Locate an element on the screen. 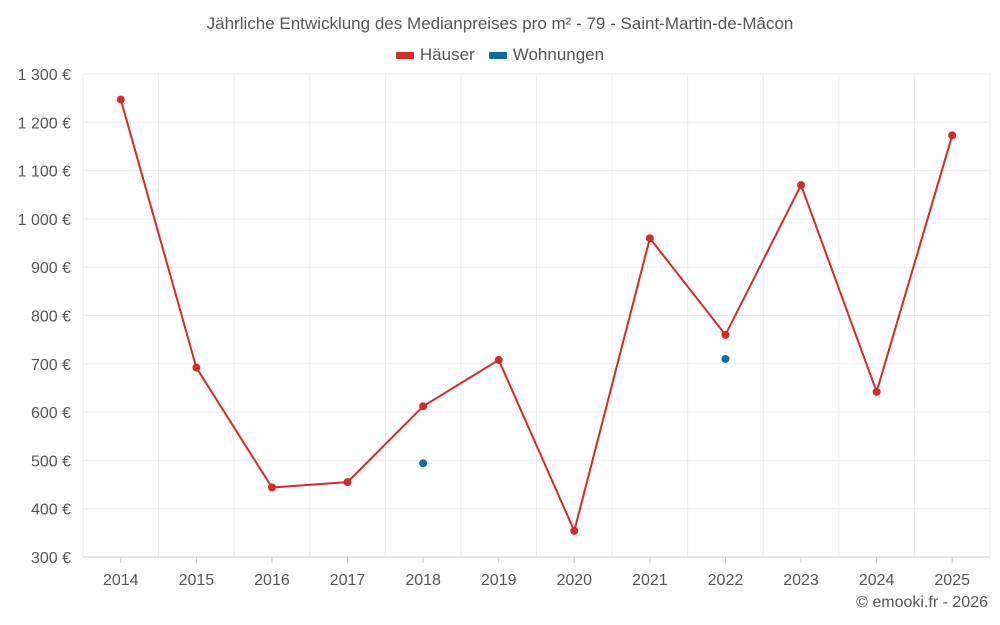  x-tick-label: 2017 is located at coordinates (348, 580).